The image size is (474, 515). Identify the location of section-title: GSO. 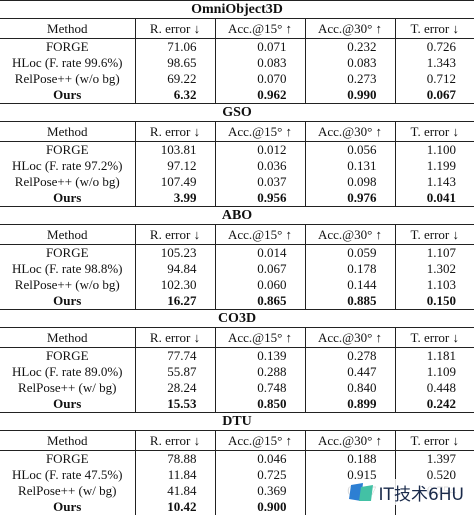
(237, 112).